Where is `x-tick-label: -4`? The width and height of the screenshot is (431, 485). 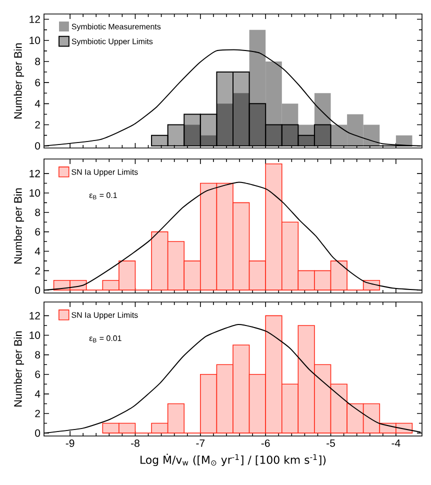
x-tick-label: -4 is located at coordinates (396, 443).